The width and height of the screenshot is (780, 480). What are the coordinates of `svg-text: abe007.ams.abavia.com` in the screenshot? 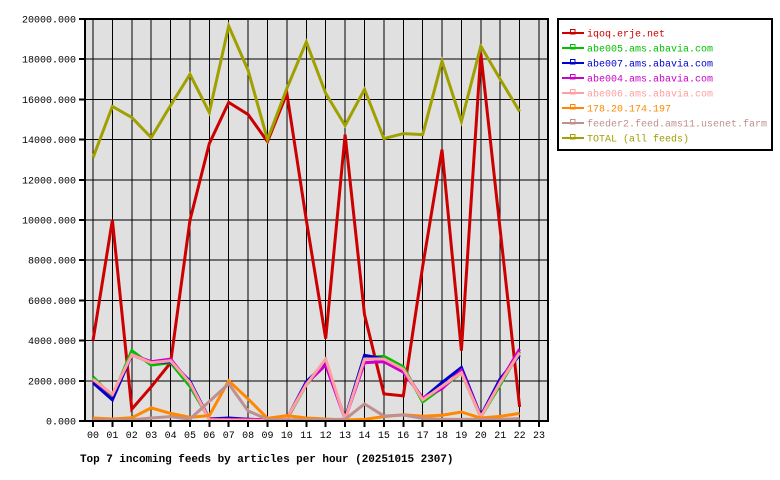 It's located at (650, 65).